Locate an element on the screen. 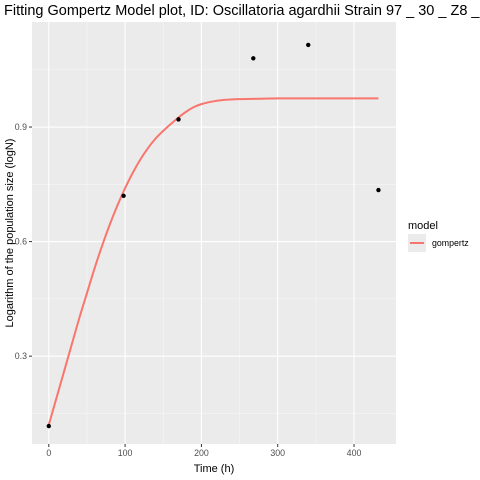 This screenshot has width=480, height=480. legend-label-gompertz: gompertz is located at coordinates (450, 243).